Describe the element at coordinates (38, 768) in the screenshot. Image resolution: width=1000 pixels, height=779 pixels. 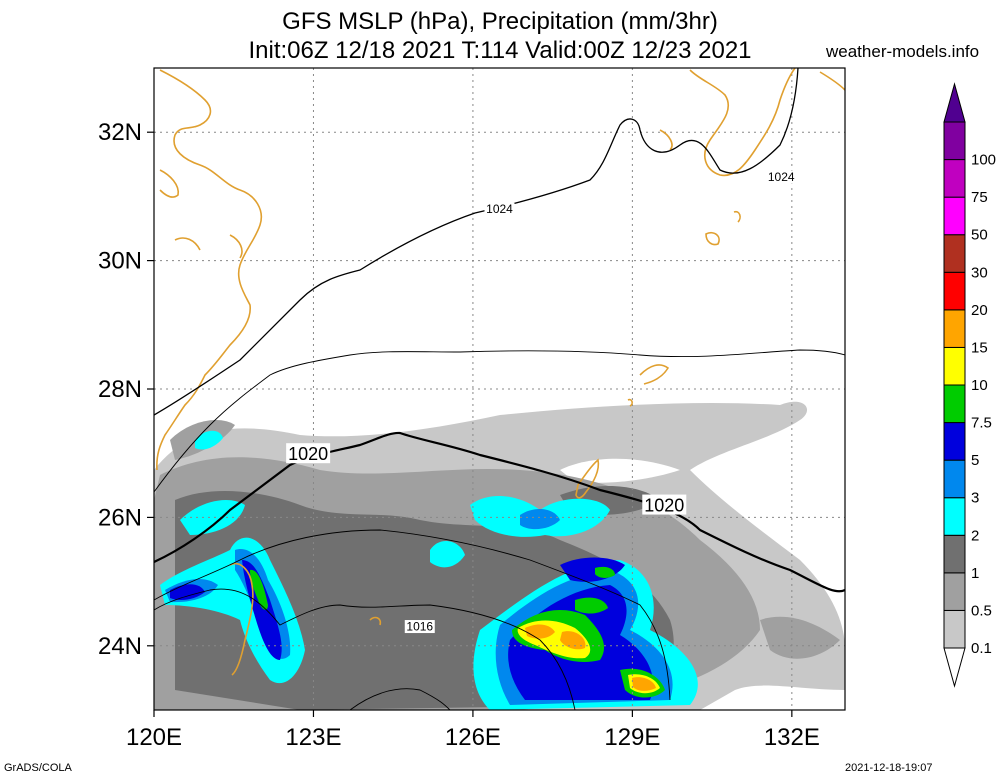
I see `software-credit: GrADS/COLA` at that location.